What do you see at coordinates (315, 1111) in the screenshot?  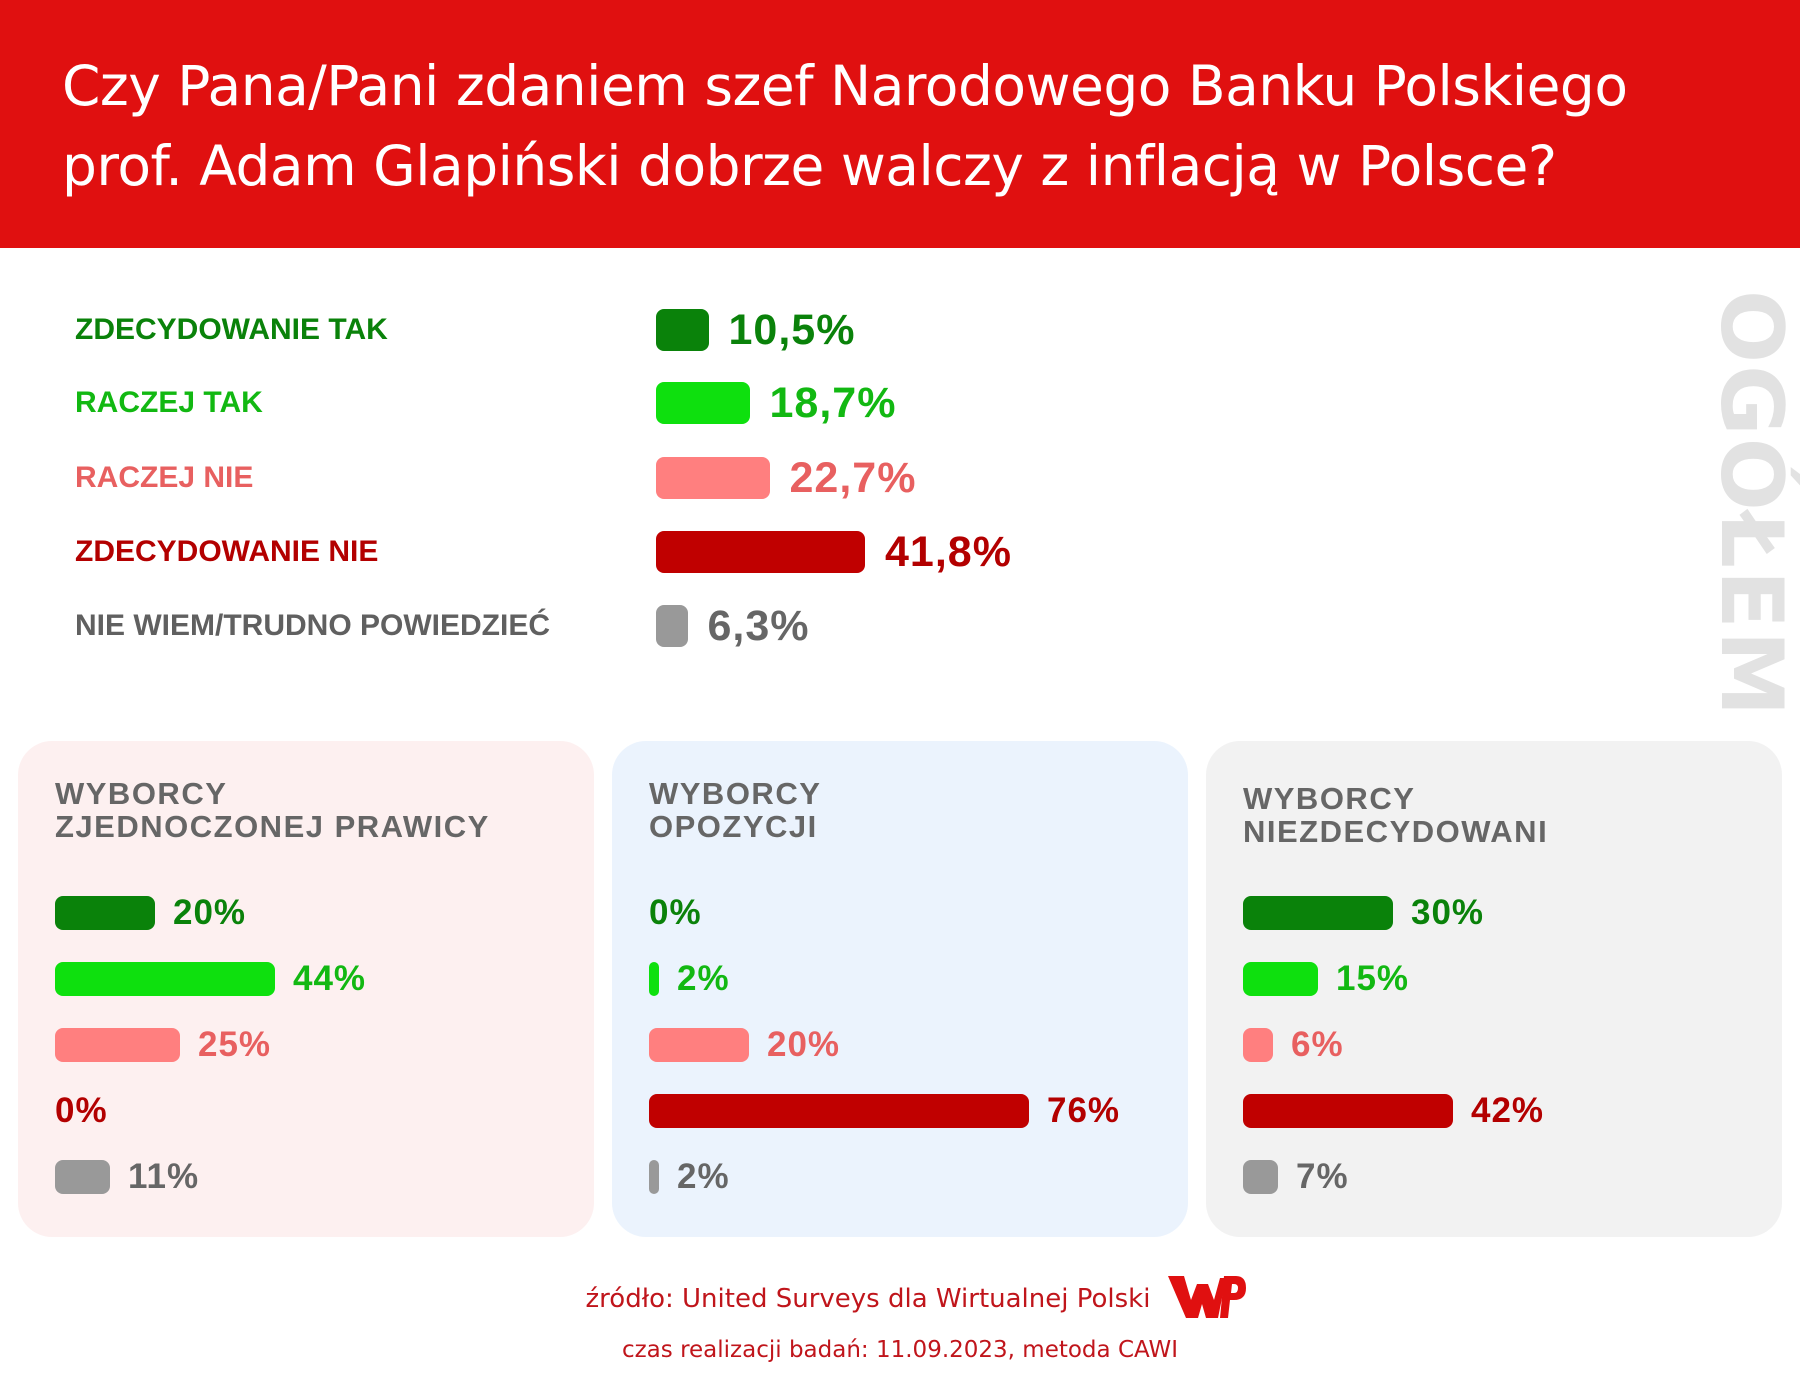 I see `panel-row-zdecydowanie-nie: 0%` at bounding box center [315, 1111].